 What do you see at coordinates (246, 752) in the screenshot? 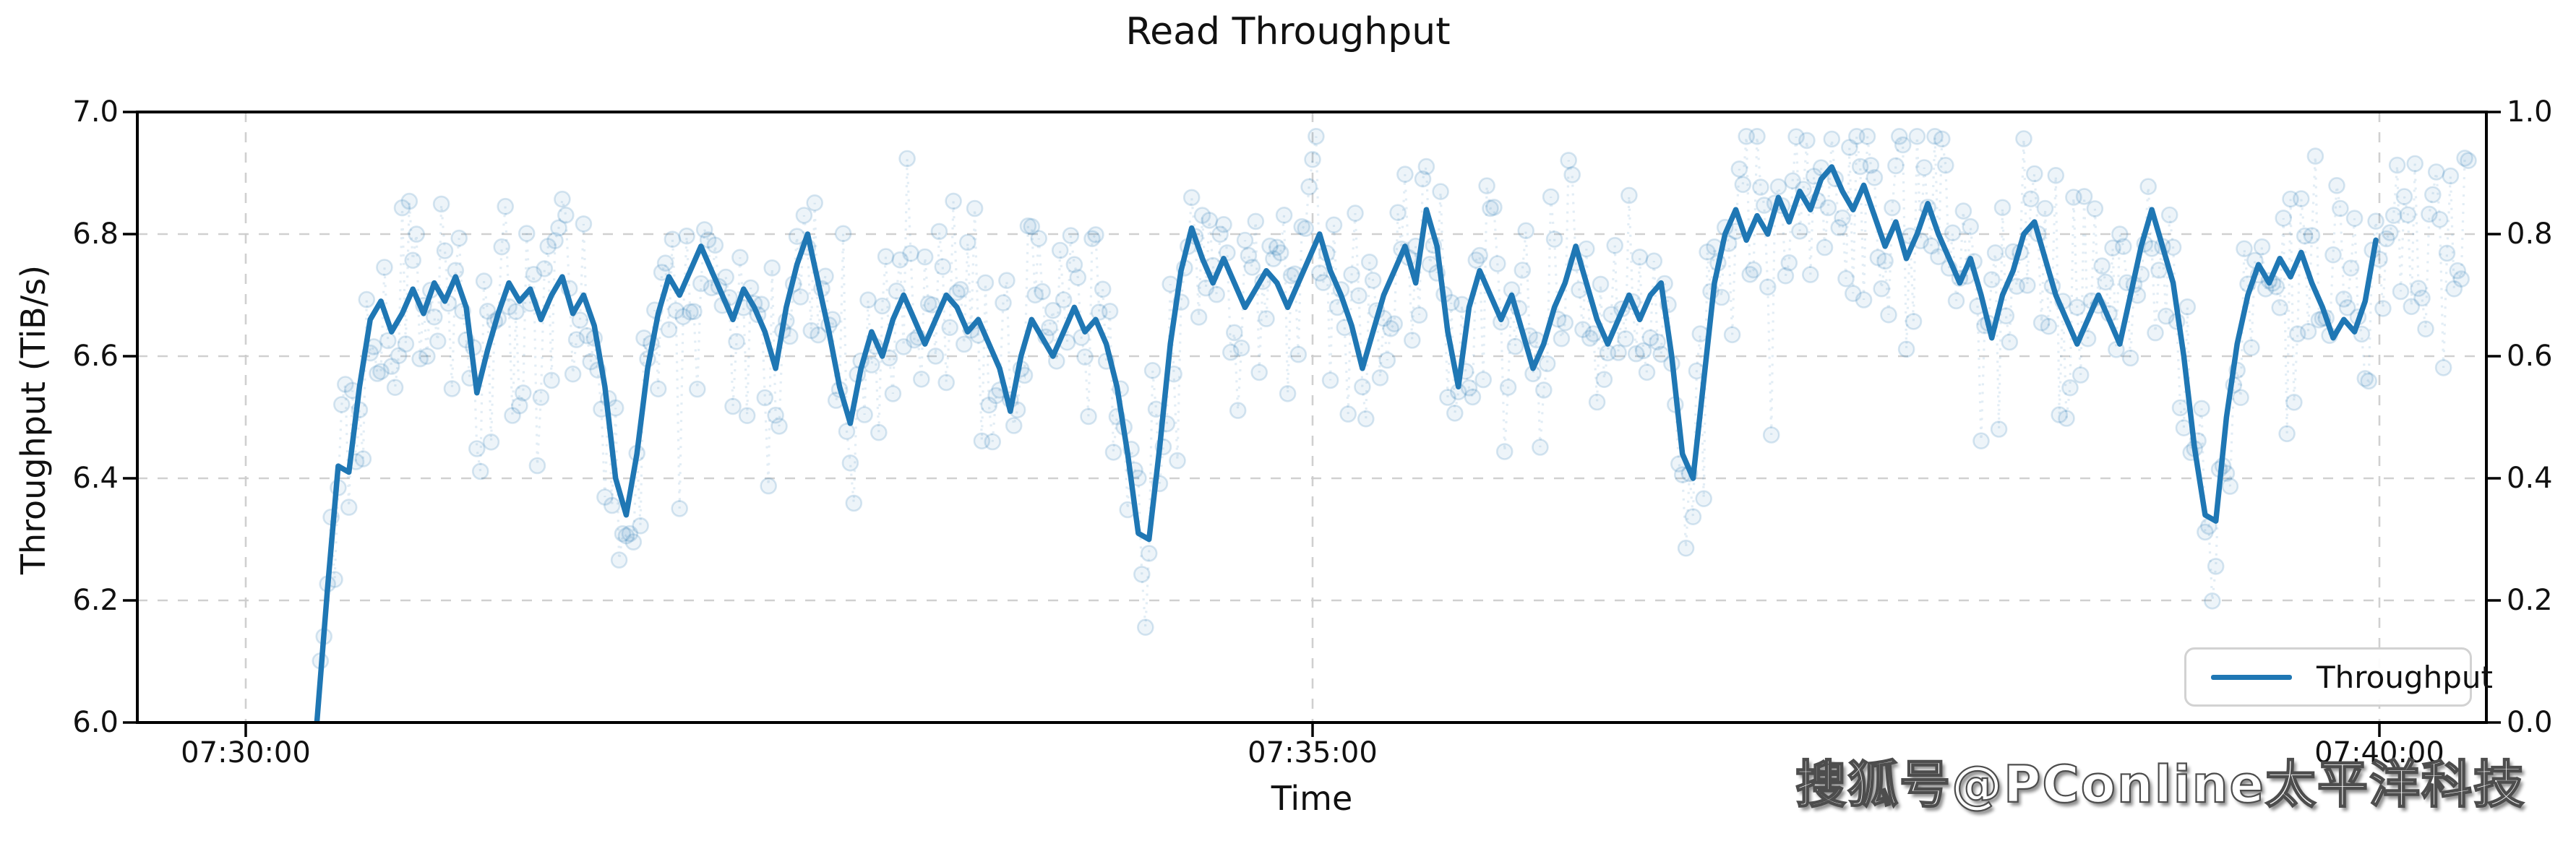
I see `x-tick-label: 07:30:00` at bounding box center [246, 752].